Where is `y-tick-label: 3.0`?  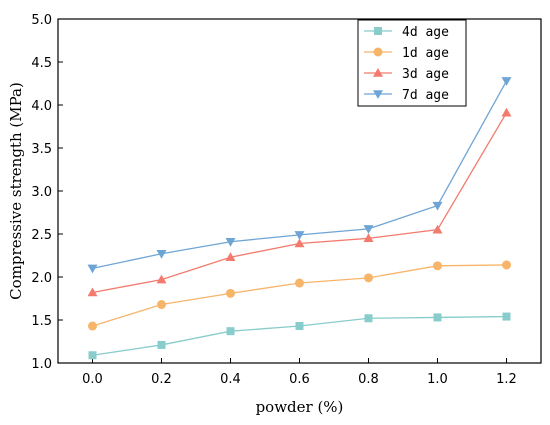 y-tick-label: 3.0 is located at coordinates (41, 192).